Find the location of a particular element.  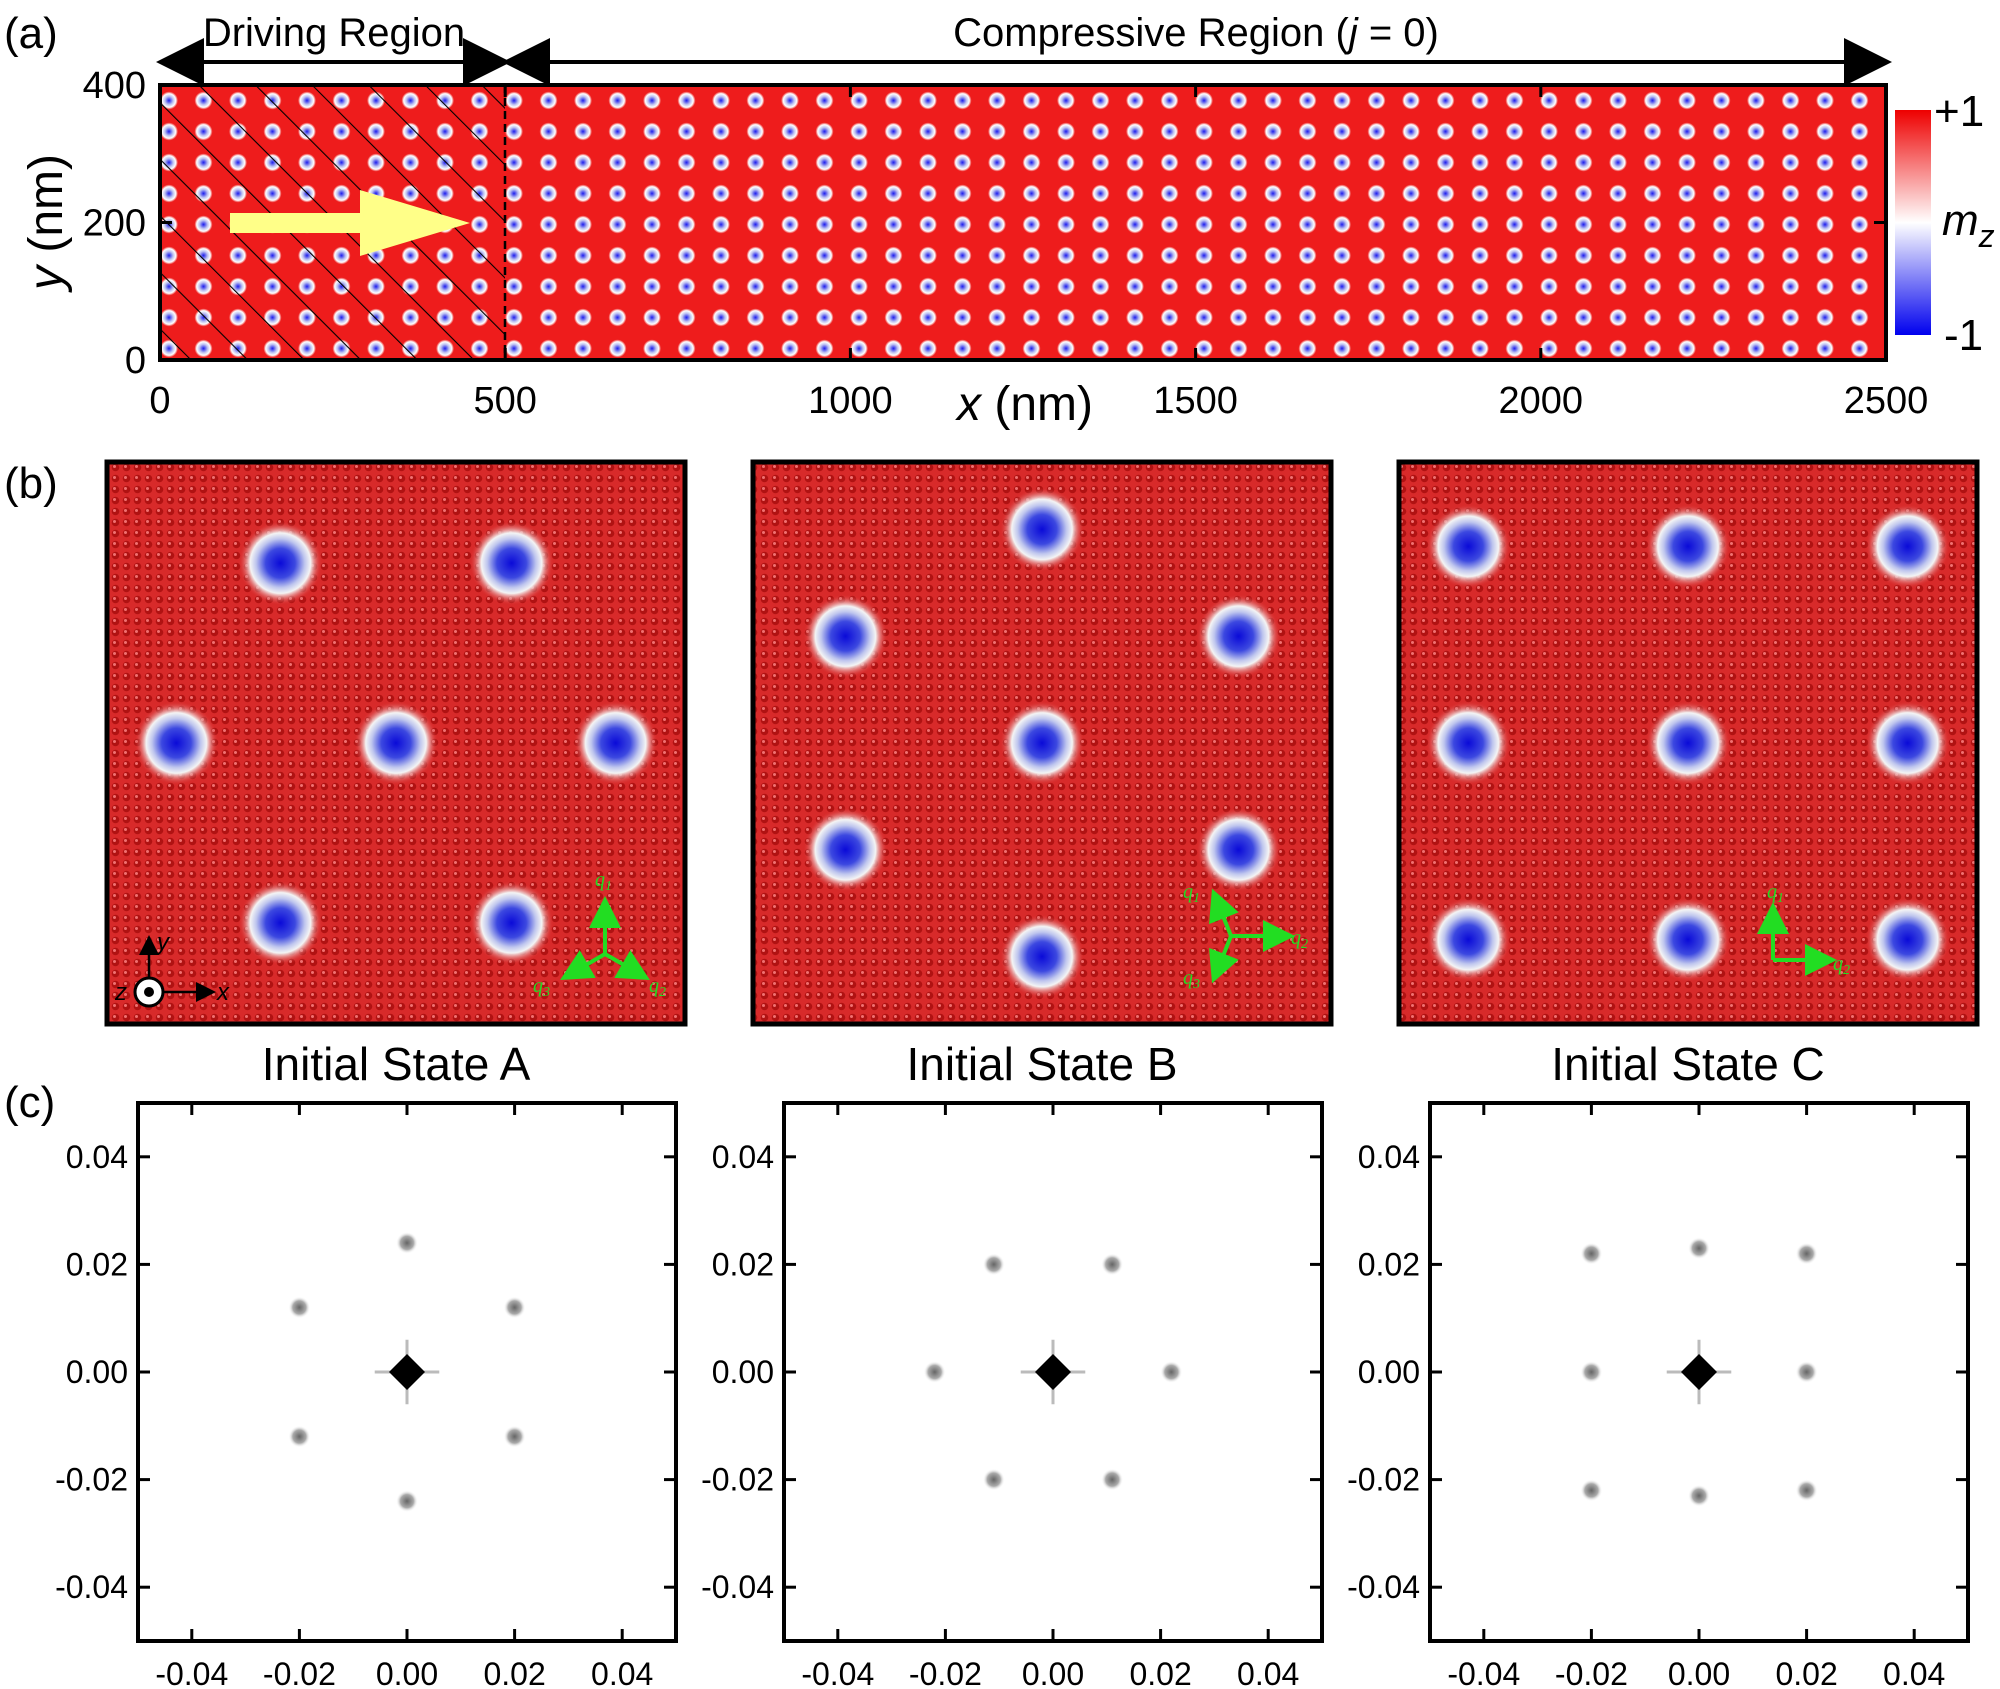

colorbar-title: mz is located at coordinates (1968, 225).